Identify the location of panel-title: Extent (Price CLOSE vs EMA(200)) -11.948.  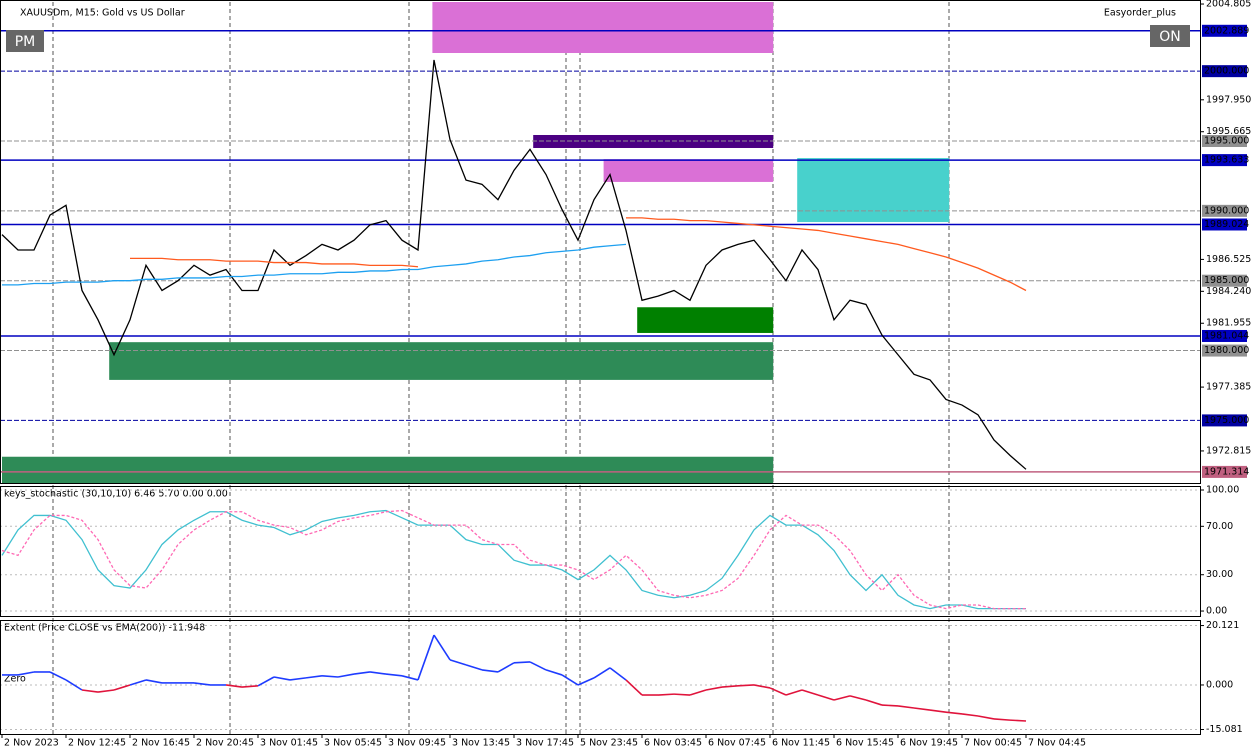
(104, 628).